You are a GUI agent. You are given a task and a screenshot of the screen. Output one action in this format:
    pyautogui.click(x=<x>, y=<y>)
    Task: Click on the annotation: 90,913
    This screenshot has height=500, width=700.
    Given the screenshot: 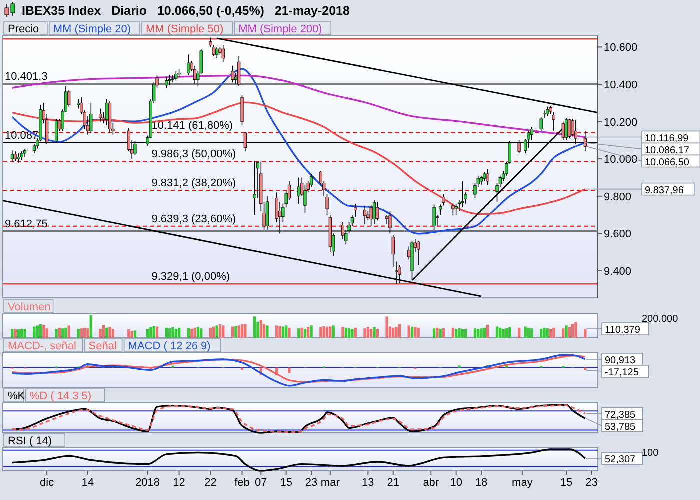 What is the action you would take?
    pyautogui.click(x=620, y=360)
    